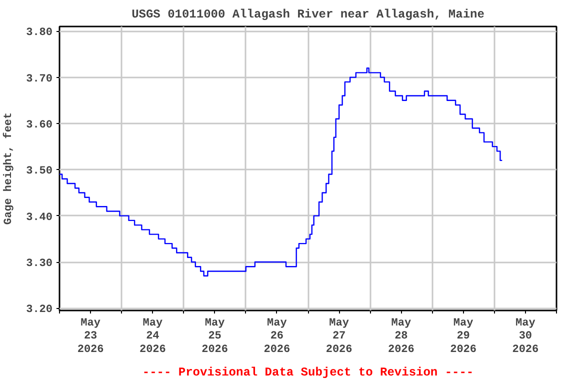  I want to click on y-tick-label: 3.70, so click(39, 79).